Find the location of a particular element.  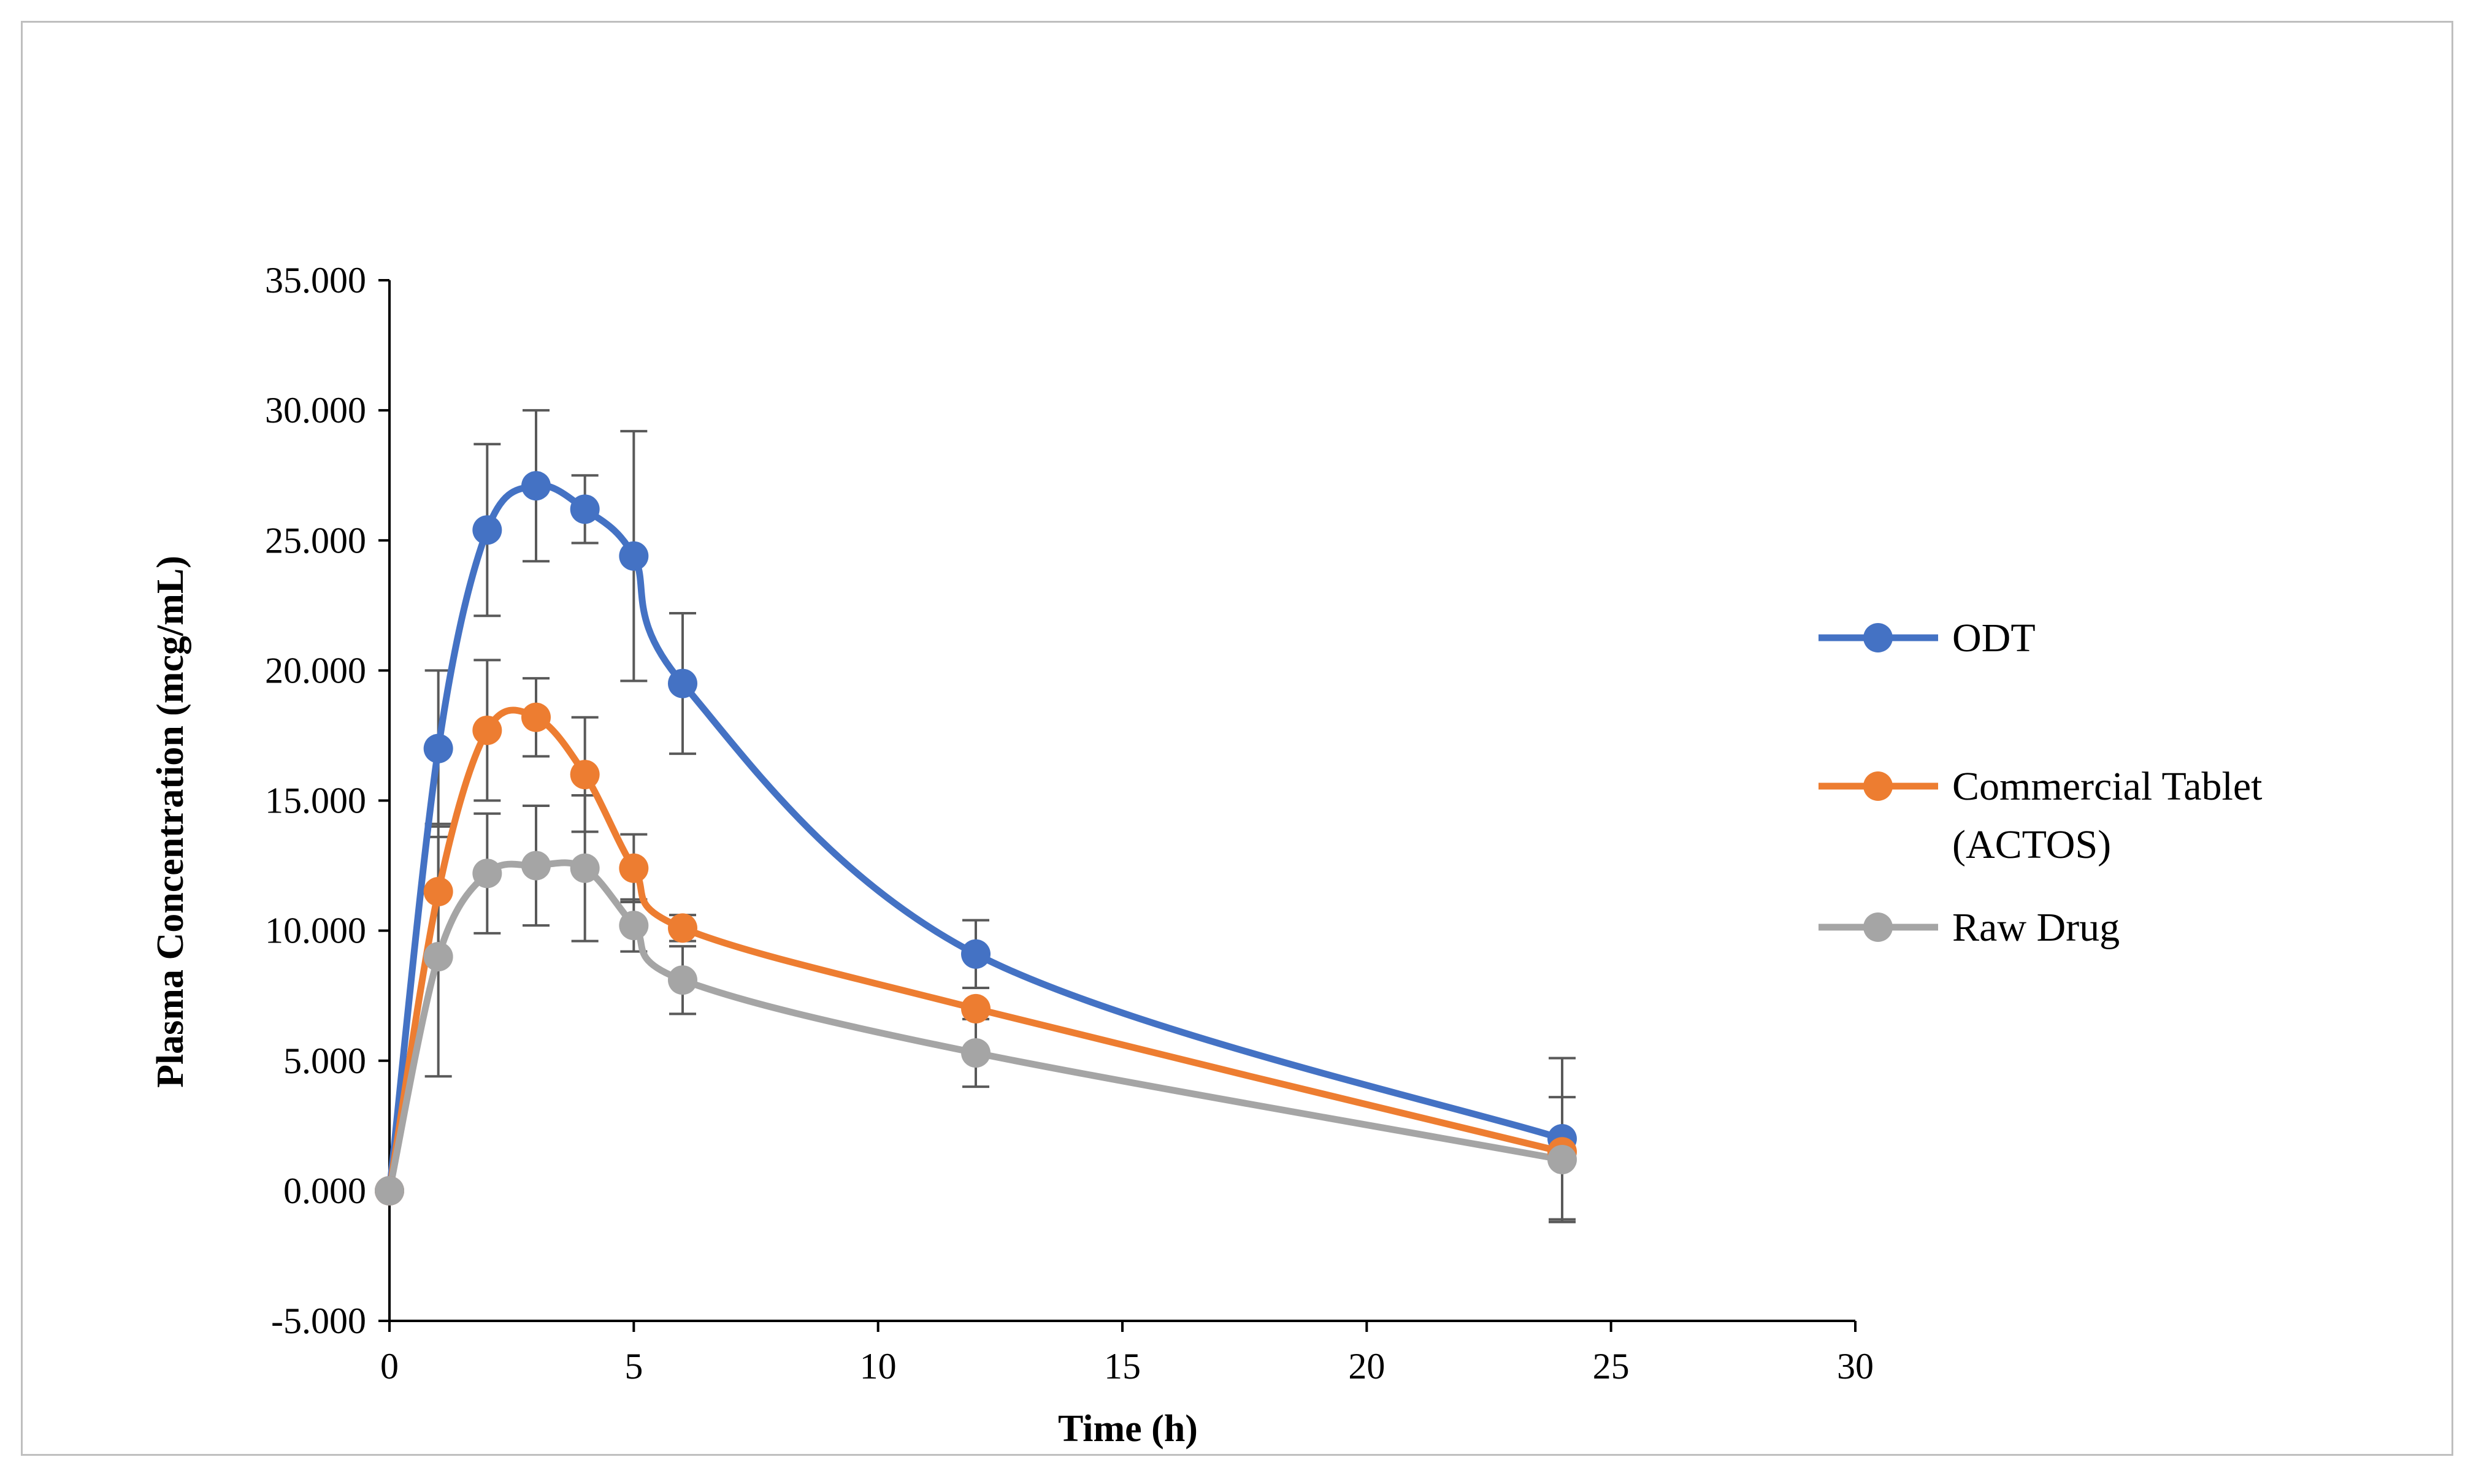

x-tick-label: 20 is located at coordinates (1366, 1366).